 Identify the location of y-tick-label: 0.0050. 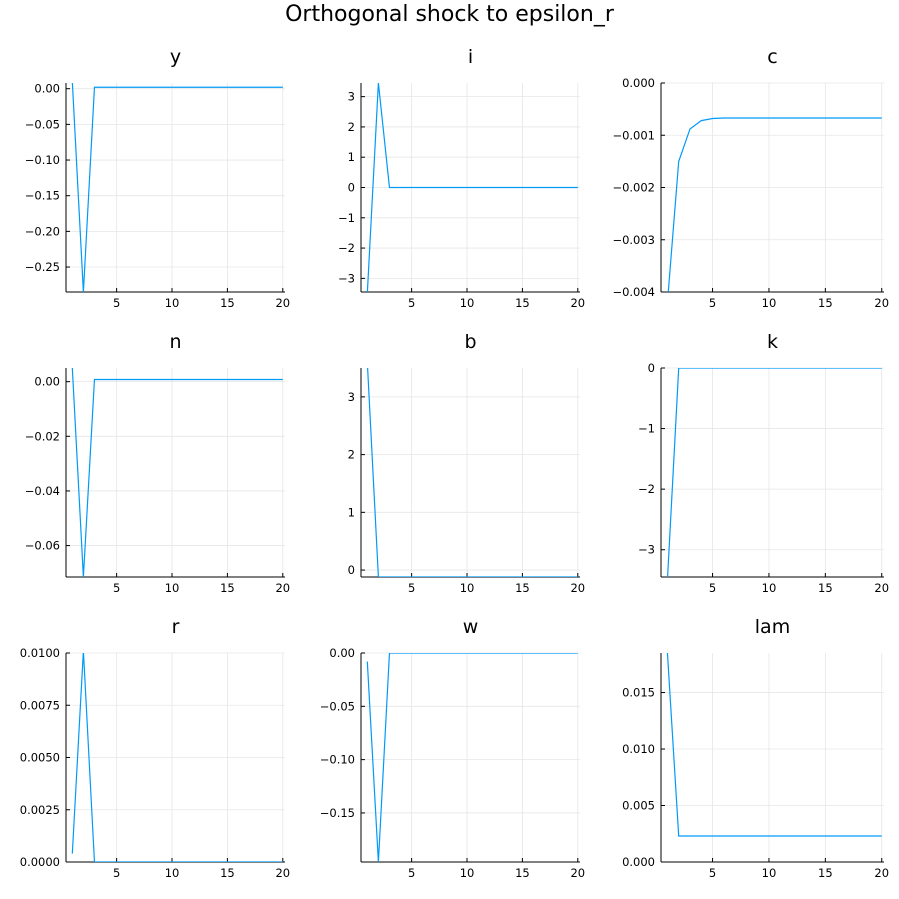
(40, 758).